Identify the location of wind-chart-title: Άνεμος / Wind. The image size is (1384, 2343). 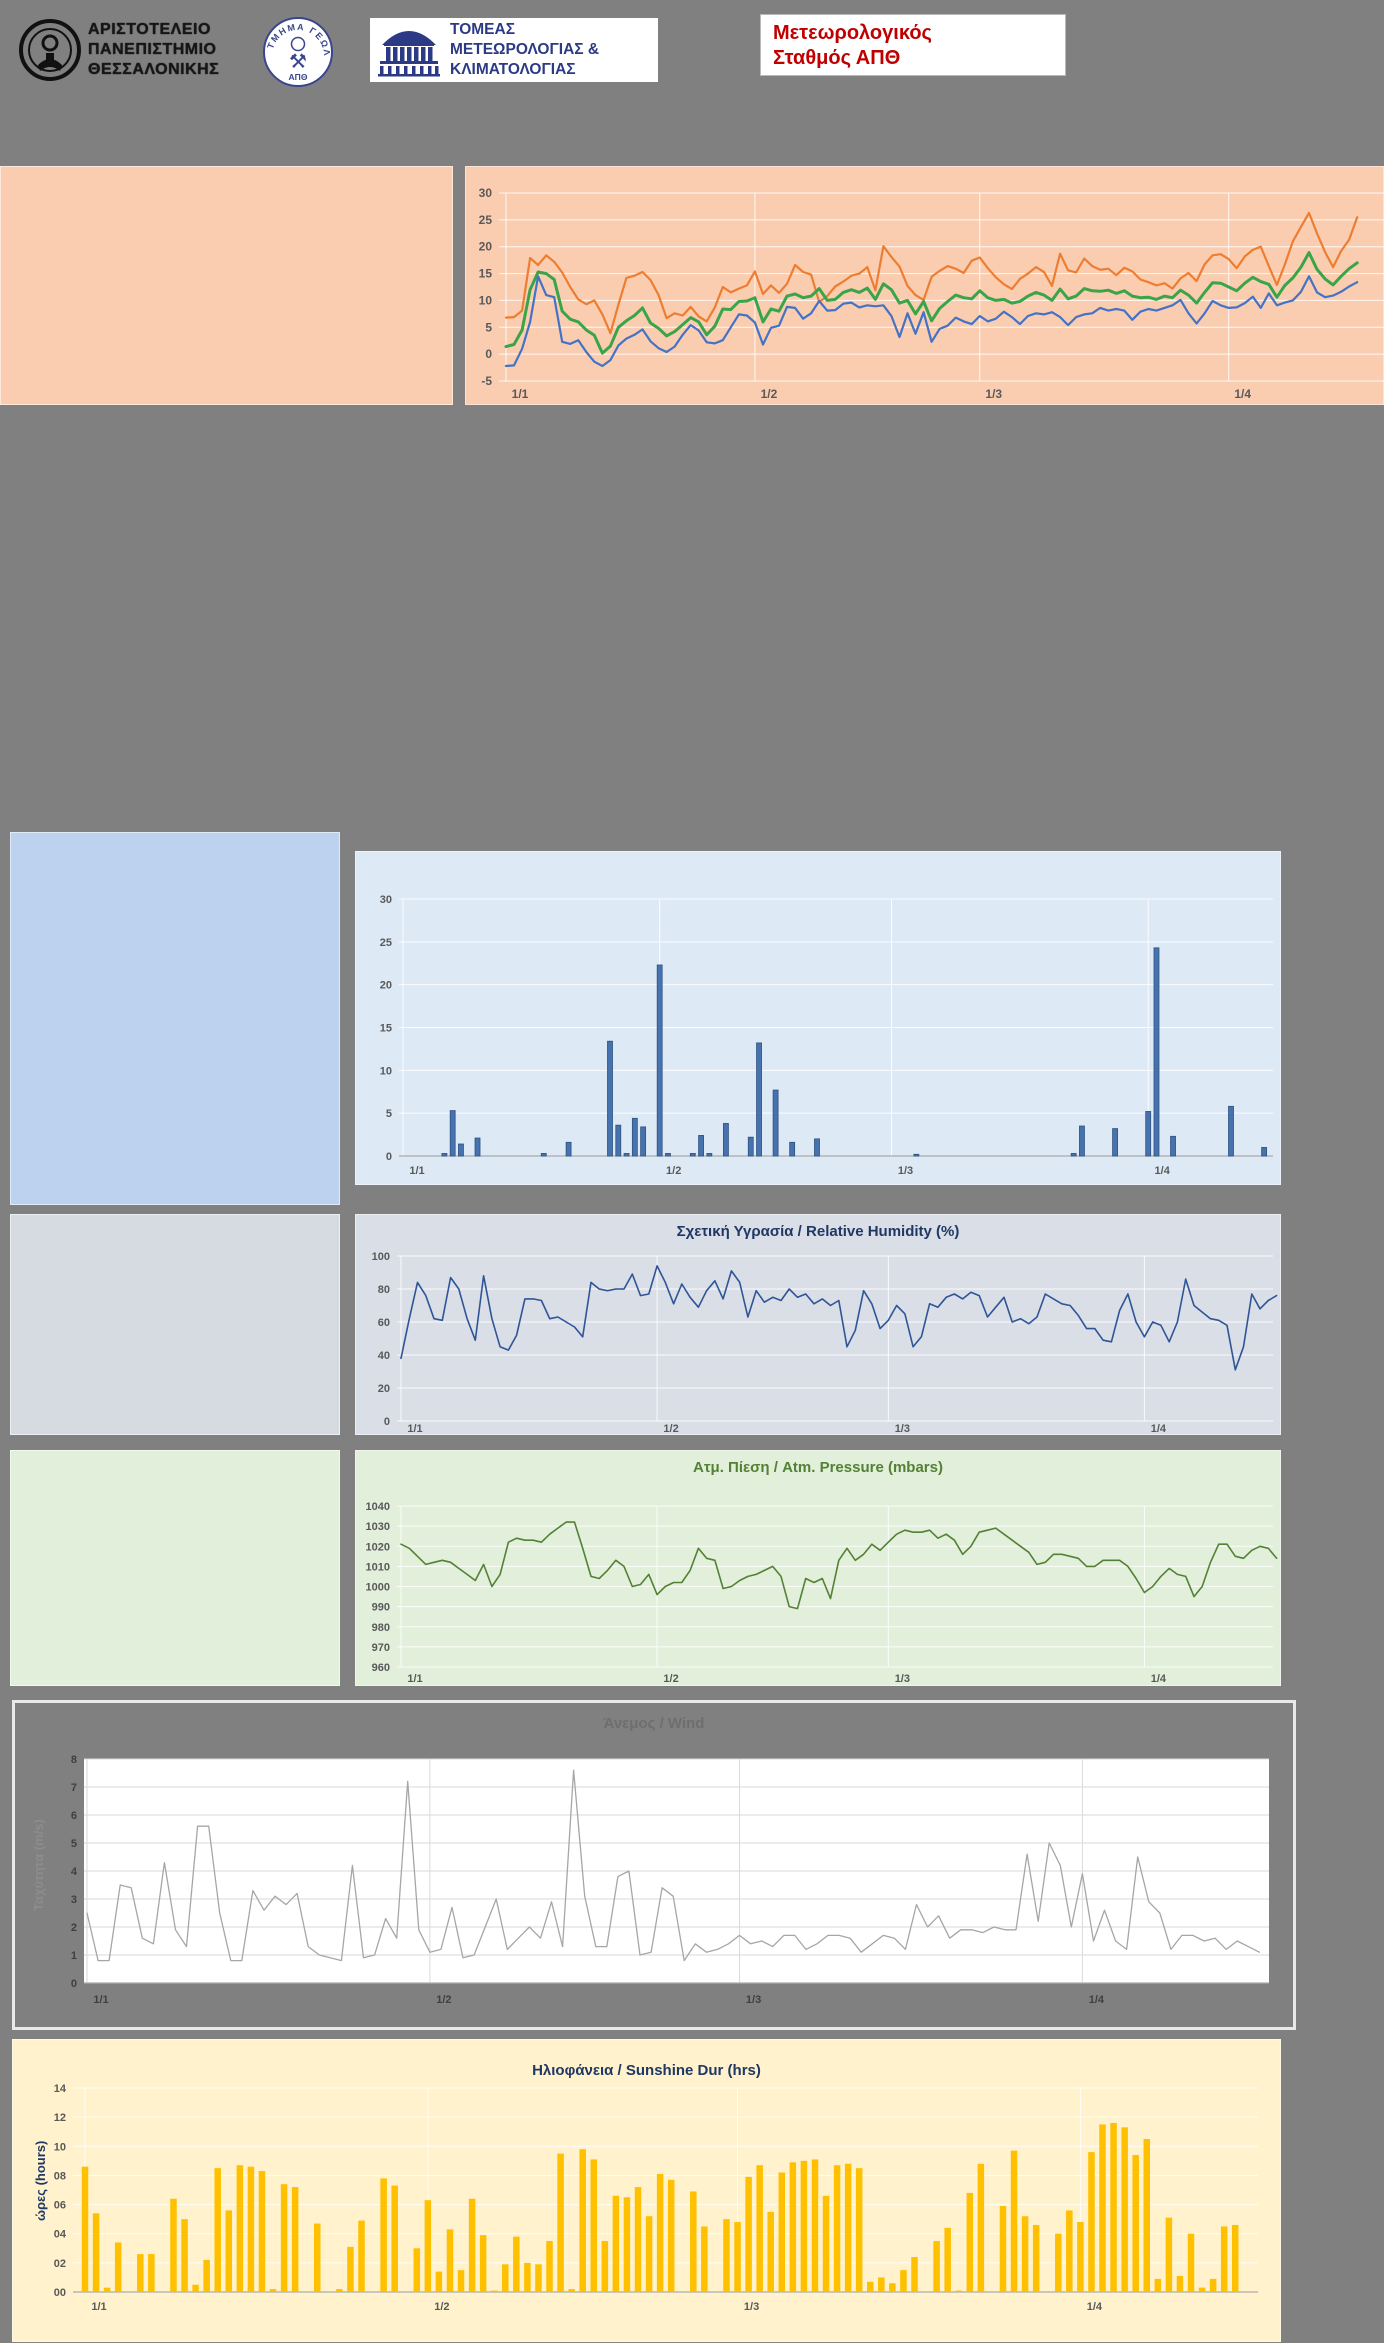
(654, 1723).